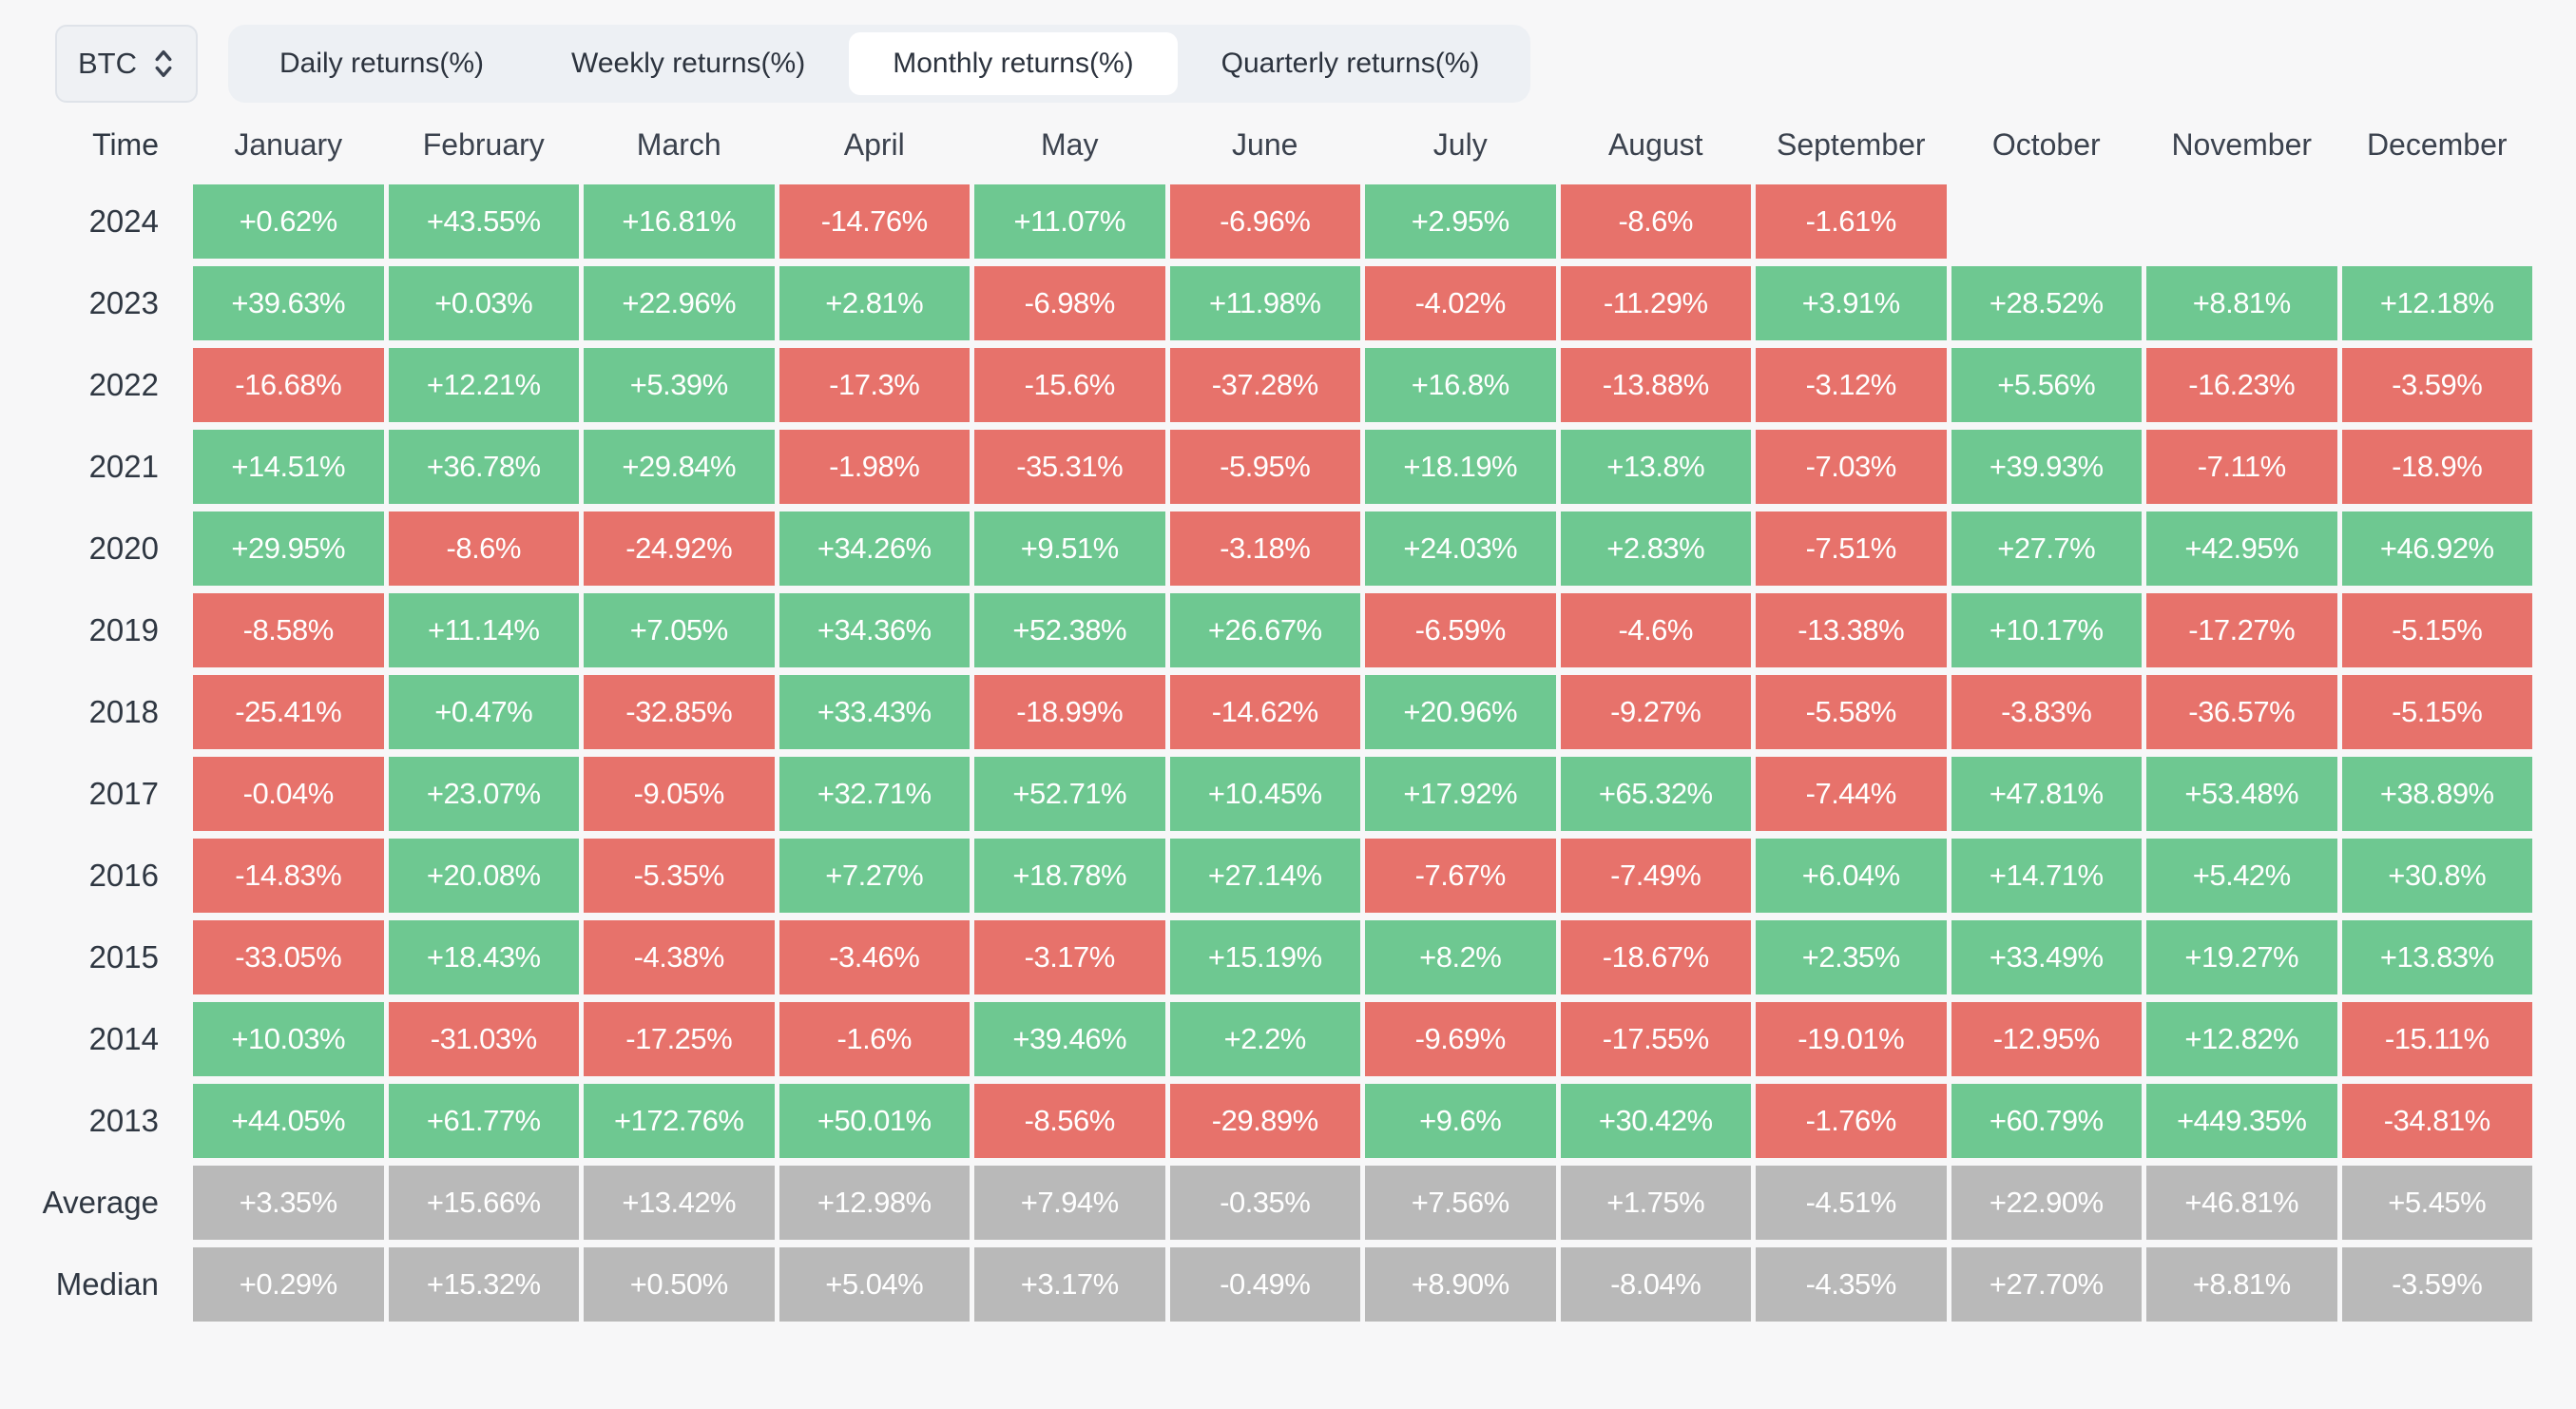 The height and width of the screenshot is (1409, 2576). What do you see at coordinates (1264, 1039) in the screenshot?
I see `return-cell: +2.2%` at bounding box center [1264, 1039].